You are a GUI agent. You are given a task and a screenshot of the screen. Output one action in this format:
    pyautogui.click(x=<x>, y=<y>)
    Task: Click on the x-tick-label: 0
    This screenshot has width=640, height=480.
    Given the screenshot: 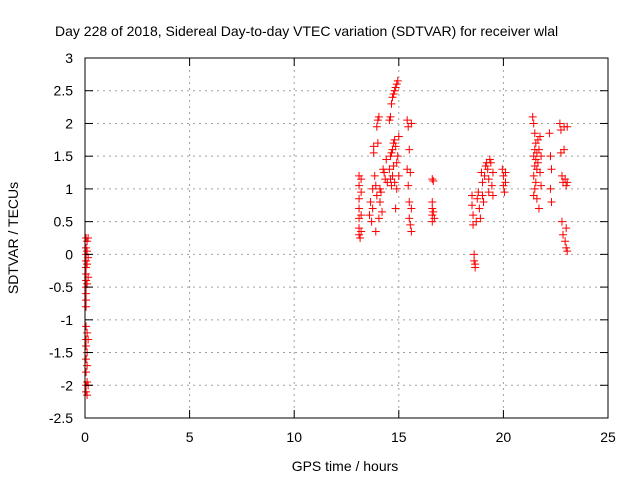 What is the action you would take?
    pyautogui.click(x=85, y=437)
    